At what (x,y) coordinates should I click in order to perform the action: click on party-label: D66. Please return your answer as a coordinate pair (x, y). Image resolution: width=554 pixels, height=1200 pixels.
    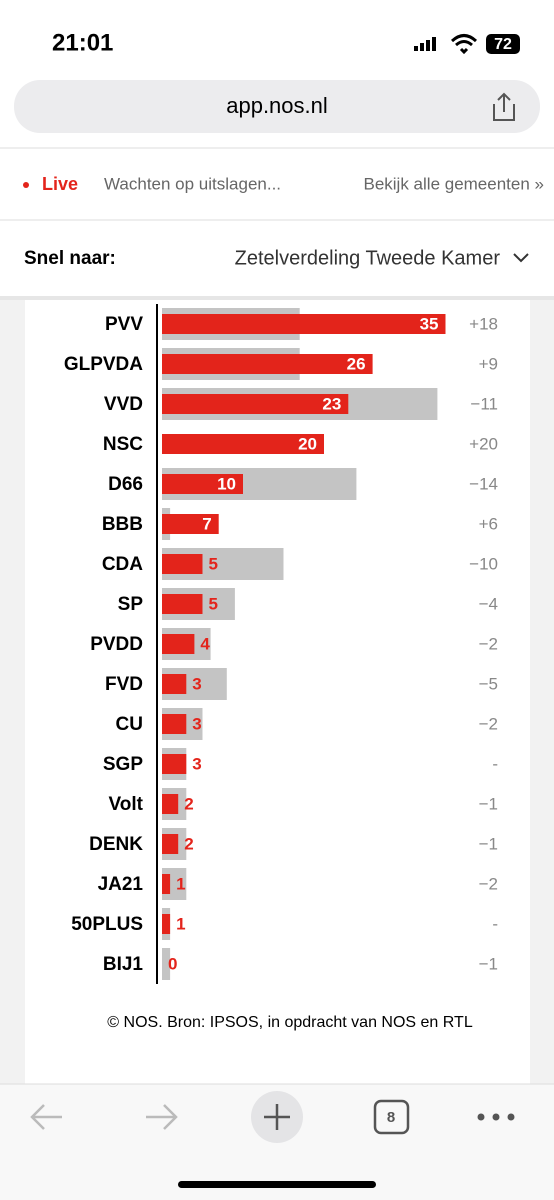
    Looking at the image, I should click on (125, 484).